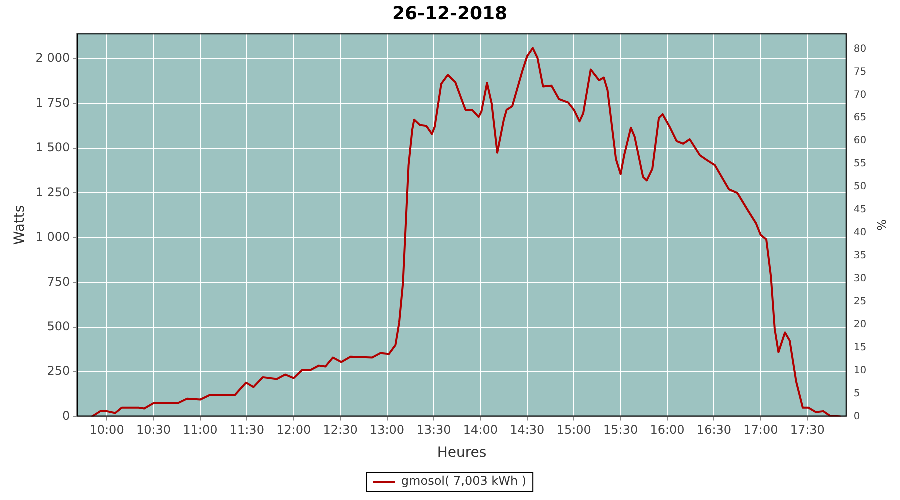 The height and width of the screenshot is (500, 900). What do you see at coordinates (434, 430) in the screenshot?
I see `x-tick-label: 13:30` at bounding box center [434, 430].